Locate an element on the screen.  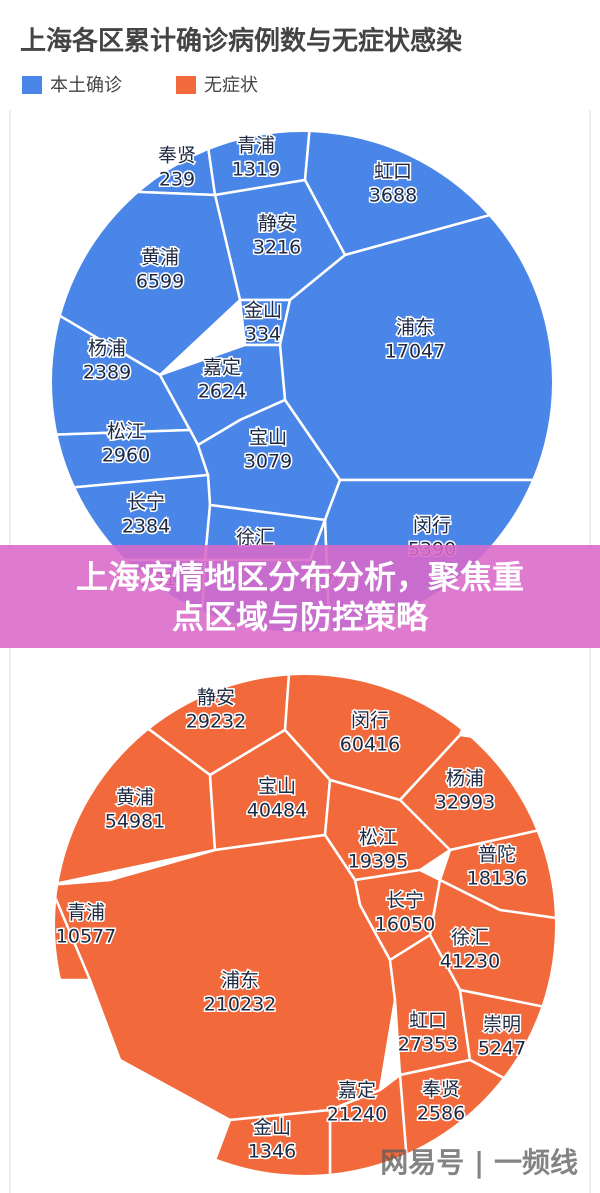
watermark: 网易号 | 一频线 is located at coordinates (479, 1162).